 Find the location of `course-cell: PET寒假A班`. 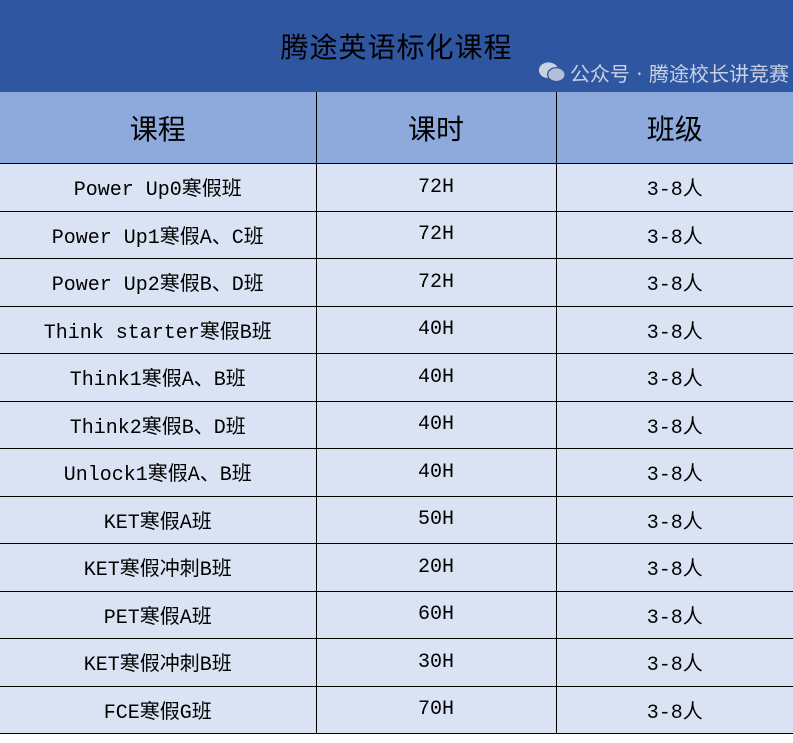

course-cell: PET寒假A班 is located at coordinates (158, 614).